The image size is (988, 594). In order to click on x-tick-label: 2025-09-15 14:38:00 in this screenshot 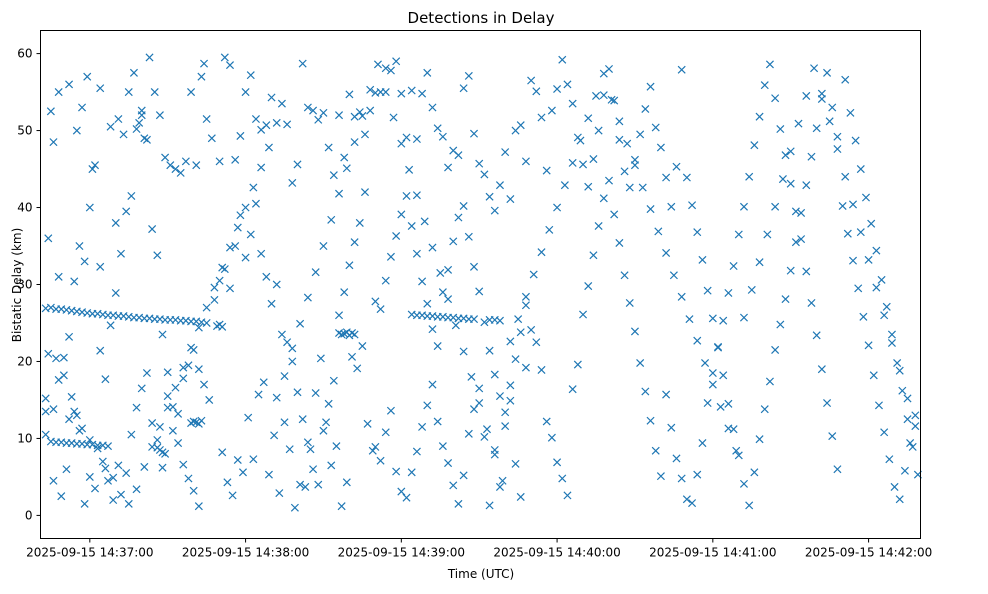, I will do `click(245, 553)`.